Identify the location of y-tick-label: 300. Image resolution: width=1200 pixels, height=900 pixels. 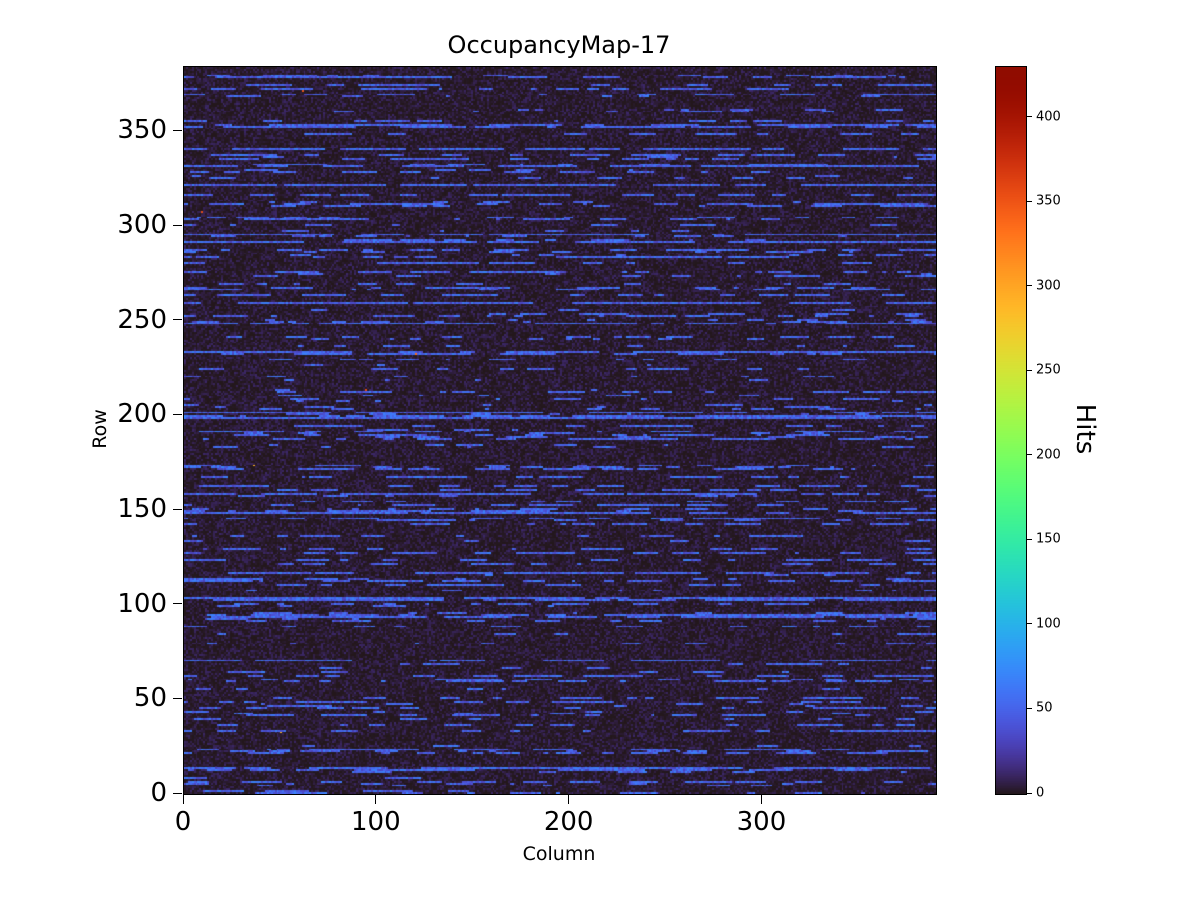
(142, 225).